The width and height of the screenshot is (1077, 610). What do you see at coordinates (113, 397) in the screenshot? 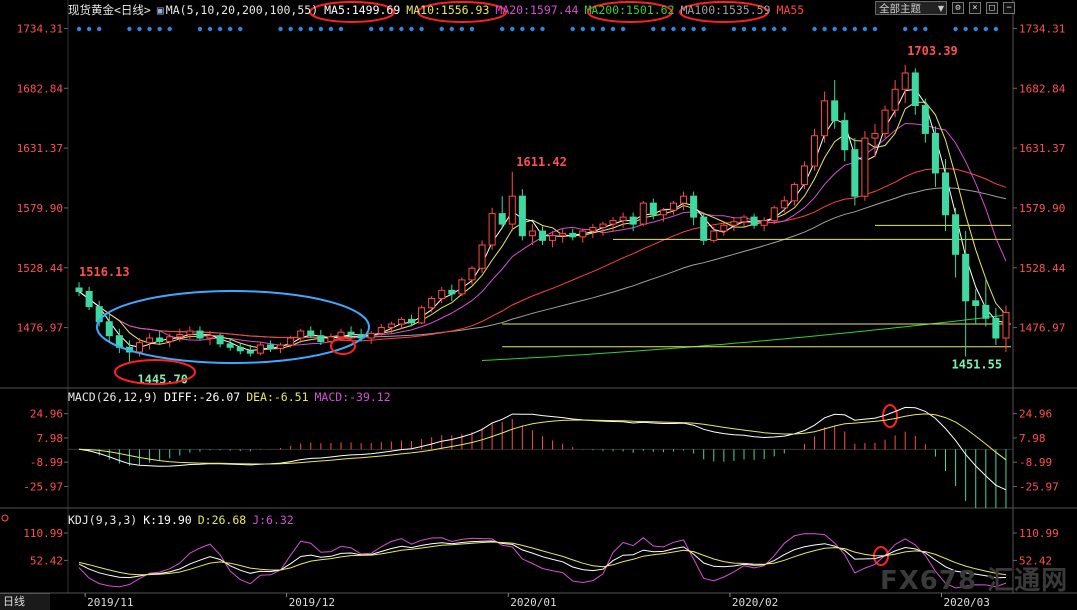
I see `macd-title: MACD(26,12,9)` at bounding box center [113, 397].